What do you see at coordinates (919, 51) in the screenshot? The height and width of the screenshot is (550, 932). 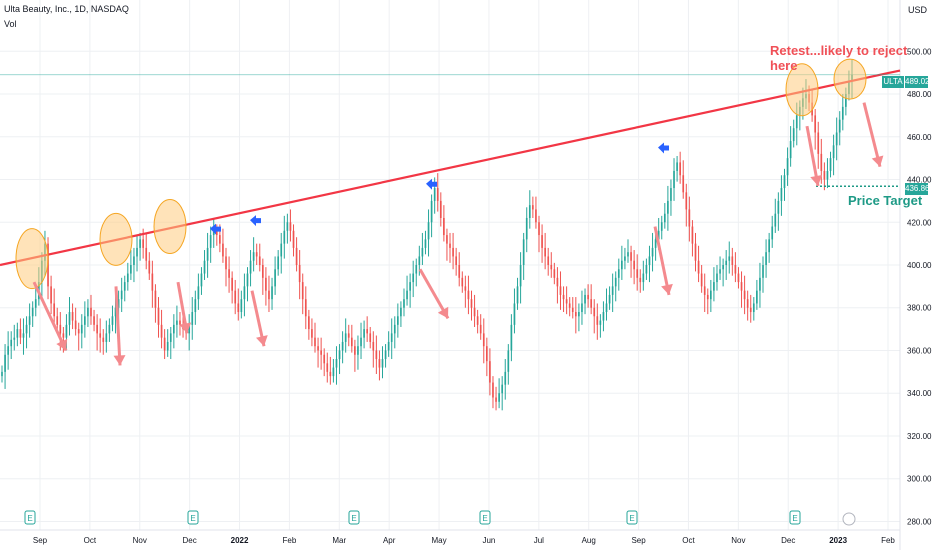 I see `y-tick-label: 500.00` at bounding box center [919, 51].